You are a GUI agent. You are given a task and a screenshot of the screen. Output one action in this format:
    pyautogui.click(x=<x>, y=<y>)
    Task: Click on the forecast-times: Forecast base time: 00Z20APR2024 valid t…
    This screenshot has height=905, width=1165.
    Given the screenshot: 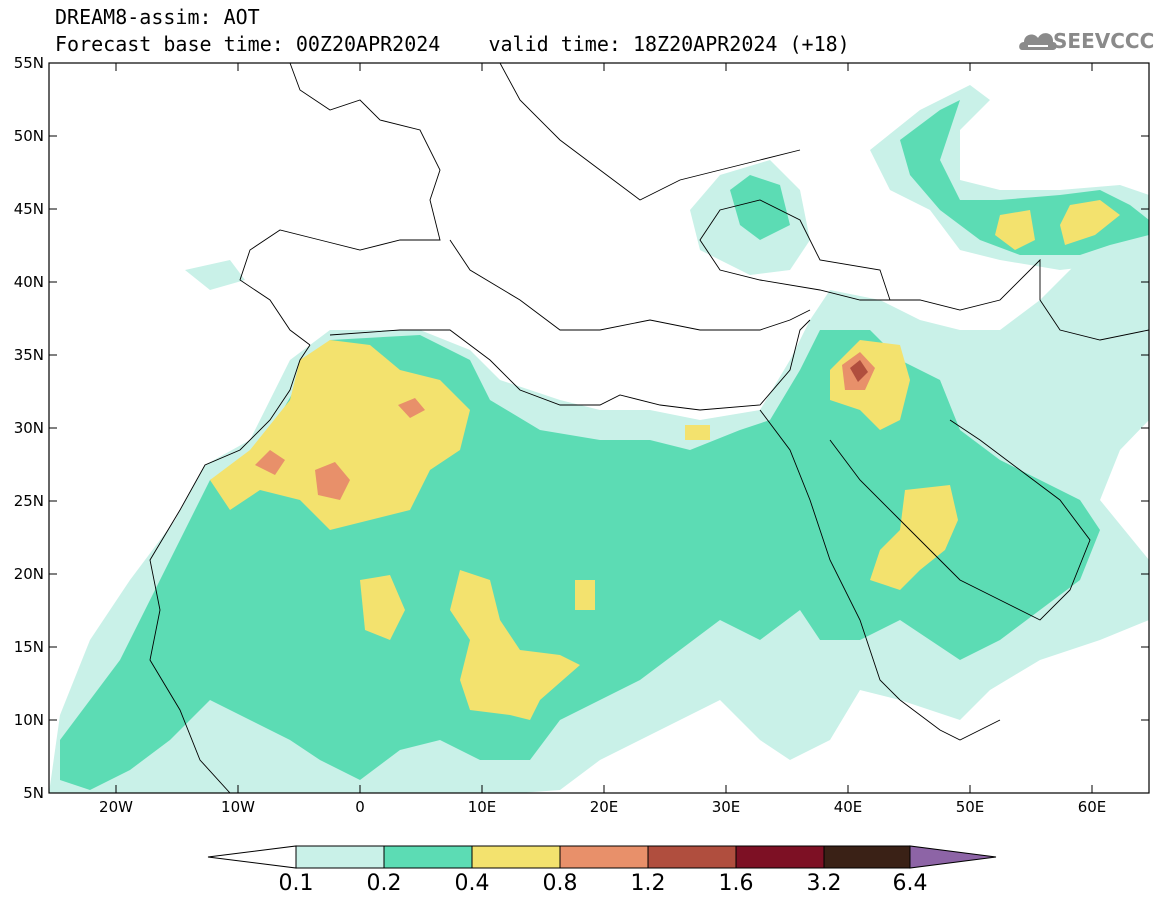 What is the action you would take?
    pyautogui.click(x=452, y=44)
    